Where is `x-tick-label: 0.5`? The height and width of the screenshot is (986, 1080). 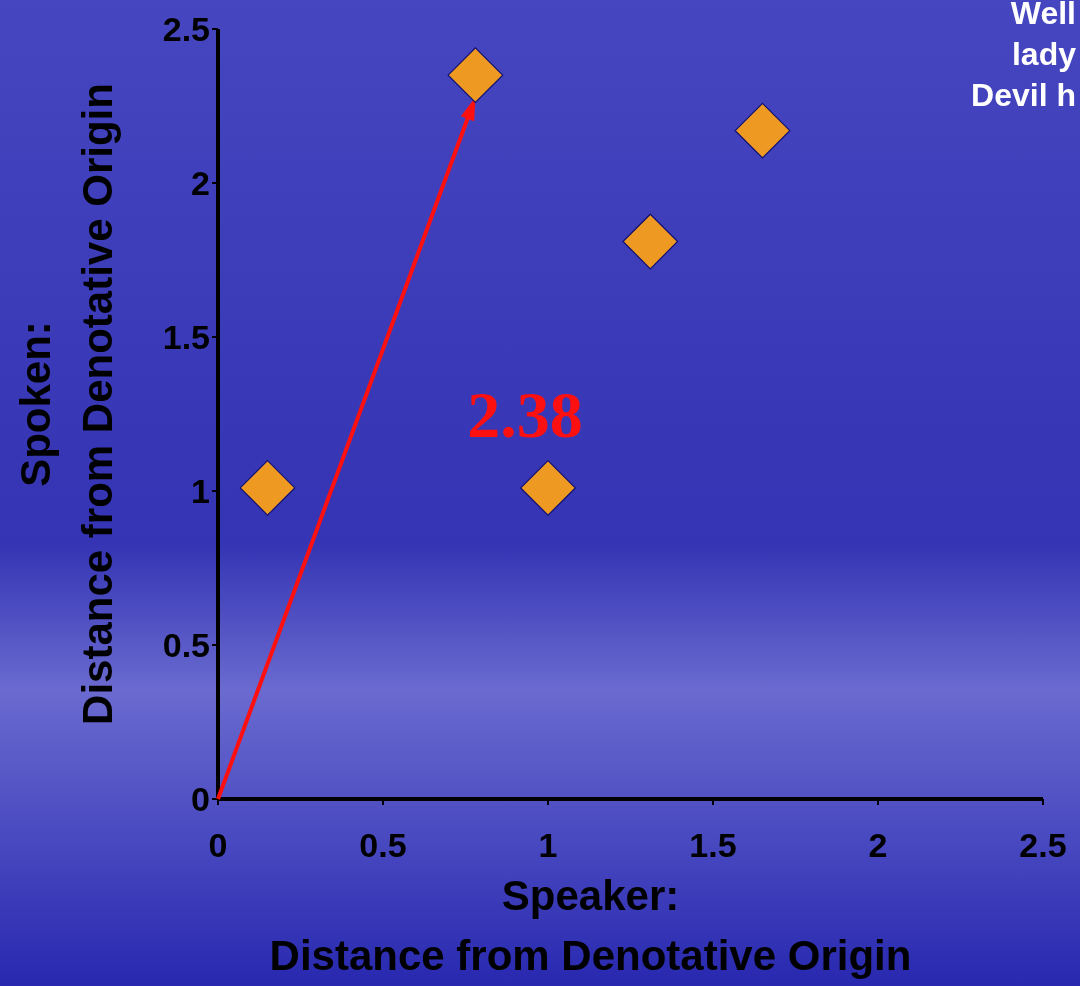
x-tick-label: 0.5 is located at coordinates (383, 845).